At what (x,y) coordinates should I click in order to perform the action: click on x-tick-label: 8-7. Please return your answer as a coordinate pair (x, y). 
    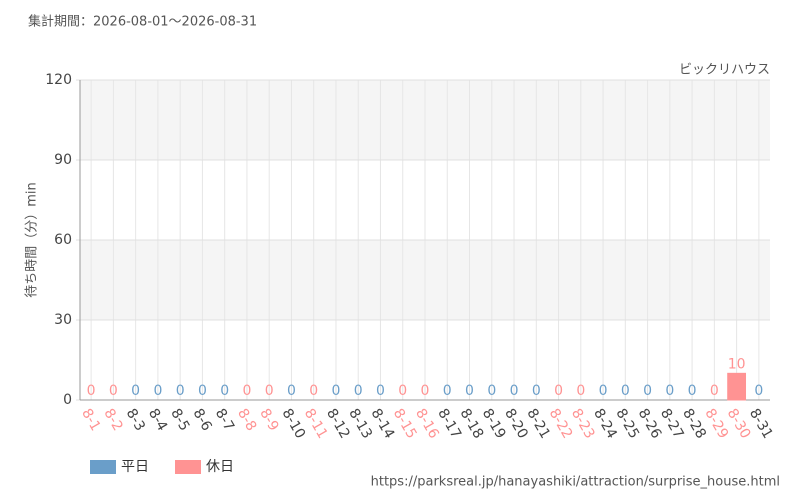
    Looking at the image, I should click on (224, 420).